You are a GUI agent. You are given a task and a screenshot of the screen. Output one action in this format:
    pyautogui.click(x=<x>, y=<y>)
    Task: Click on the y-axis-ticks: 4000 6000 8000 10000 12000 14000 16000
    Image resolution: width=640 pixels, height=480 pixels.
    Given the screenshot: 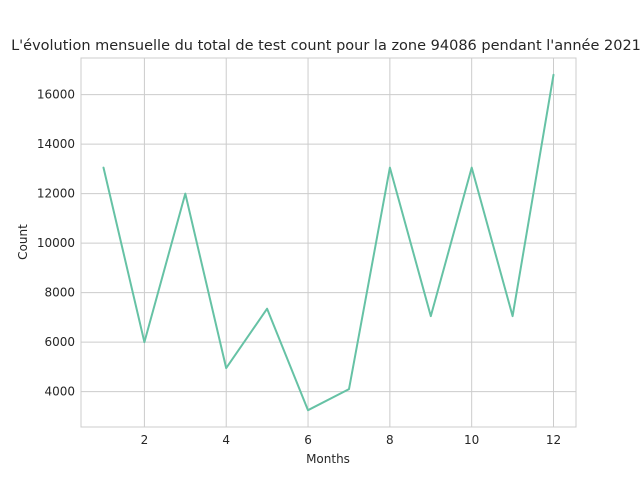 What is the action you would take?
    pyautogui.click(x=56, y=243)
    